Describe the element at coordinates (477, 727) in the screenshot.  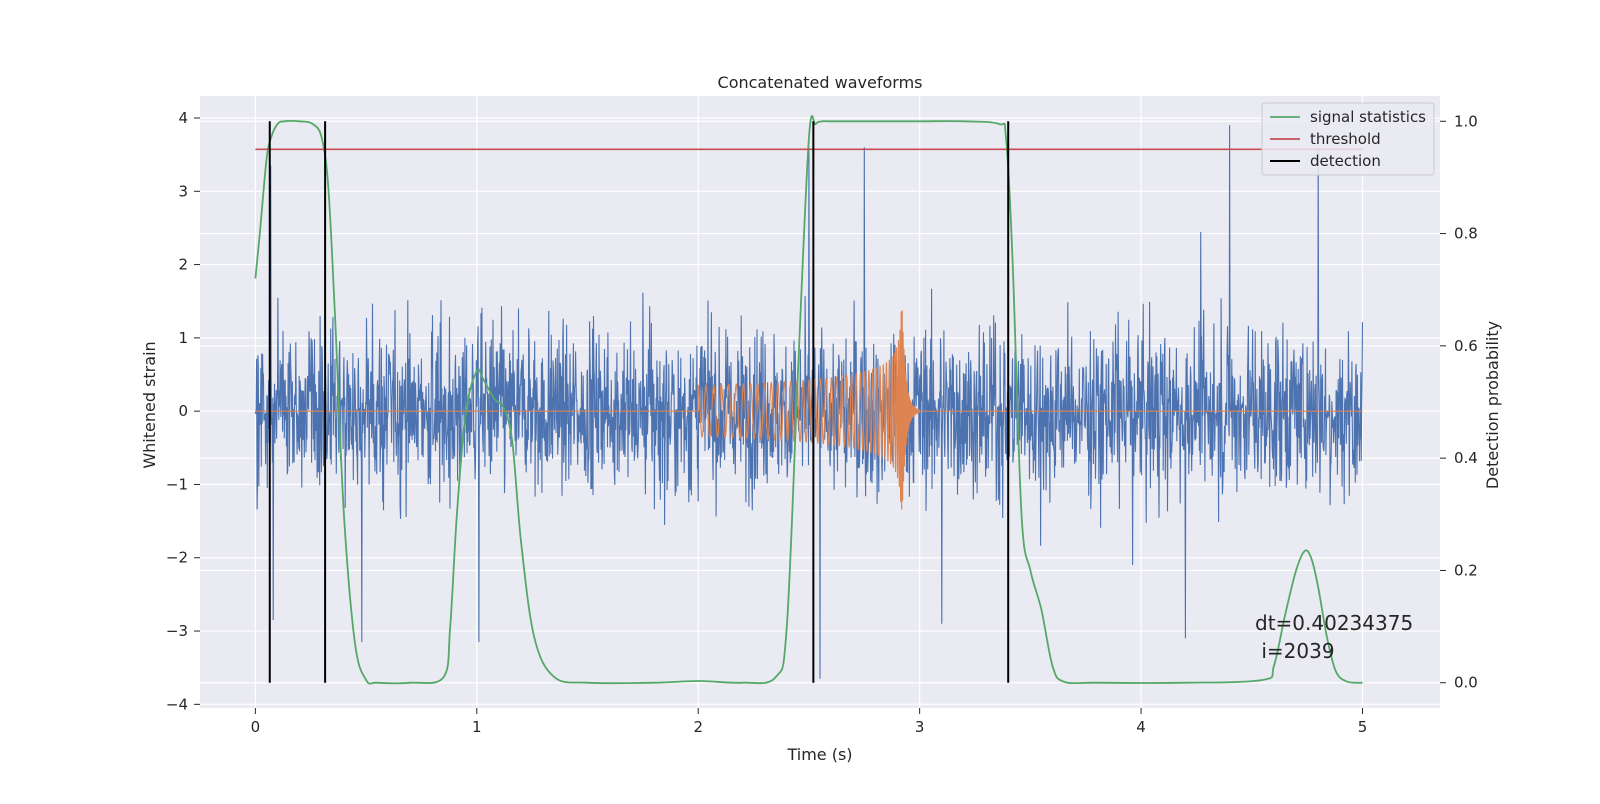
I see `x-tick-label: 1` at that location.